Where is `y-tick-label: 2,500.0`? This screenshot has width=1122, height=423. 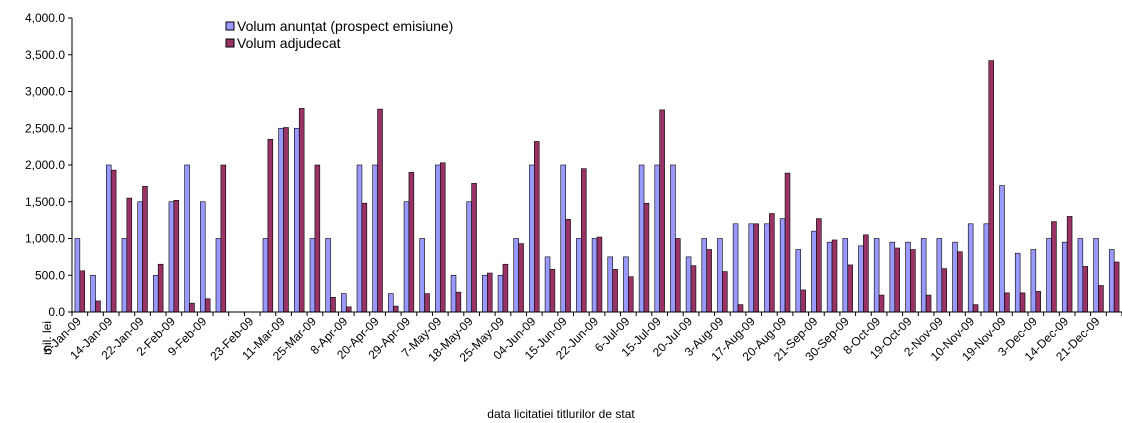 y-tick-label: 2,500.0 is located at coordinates (45, 128).